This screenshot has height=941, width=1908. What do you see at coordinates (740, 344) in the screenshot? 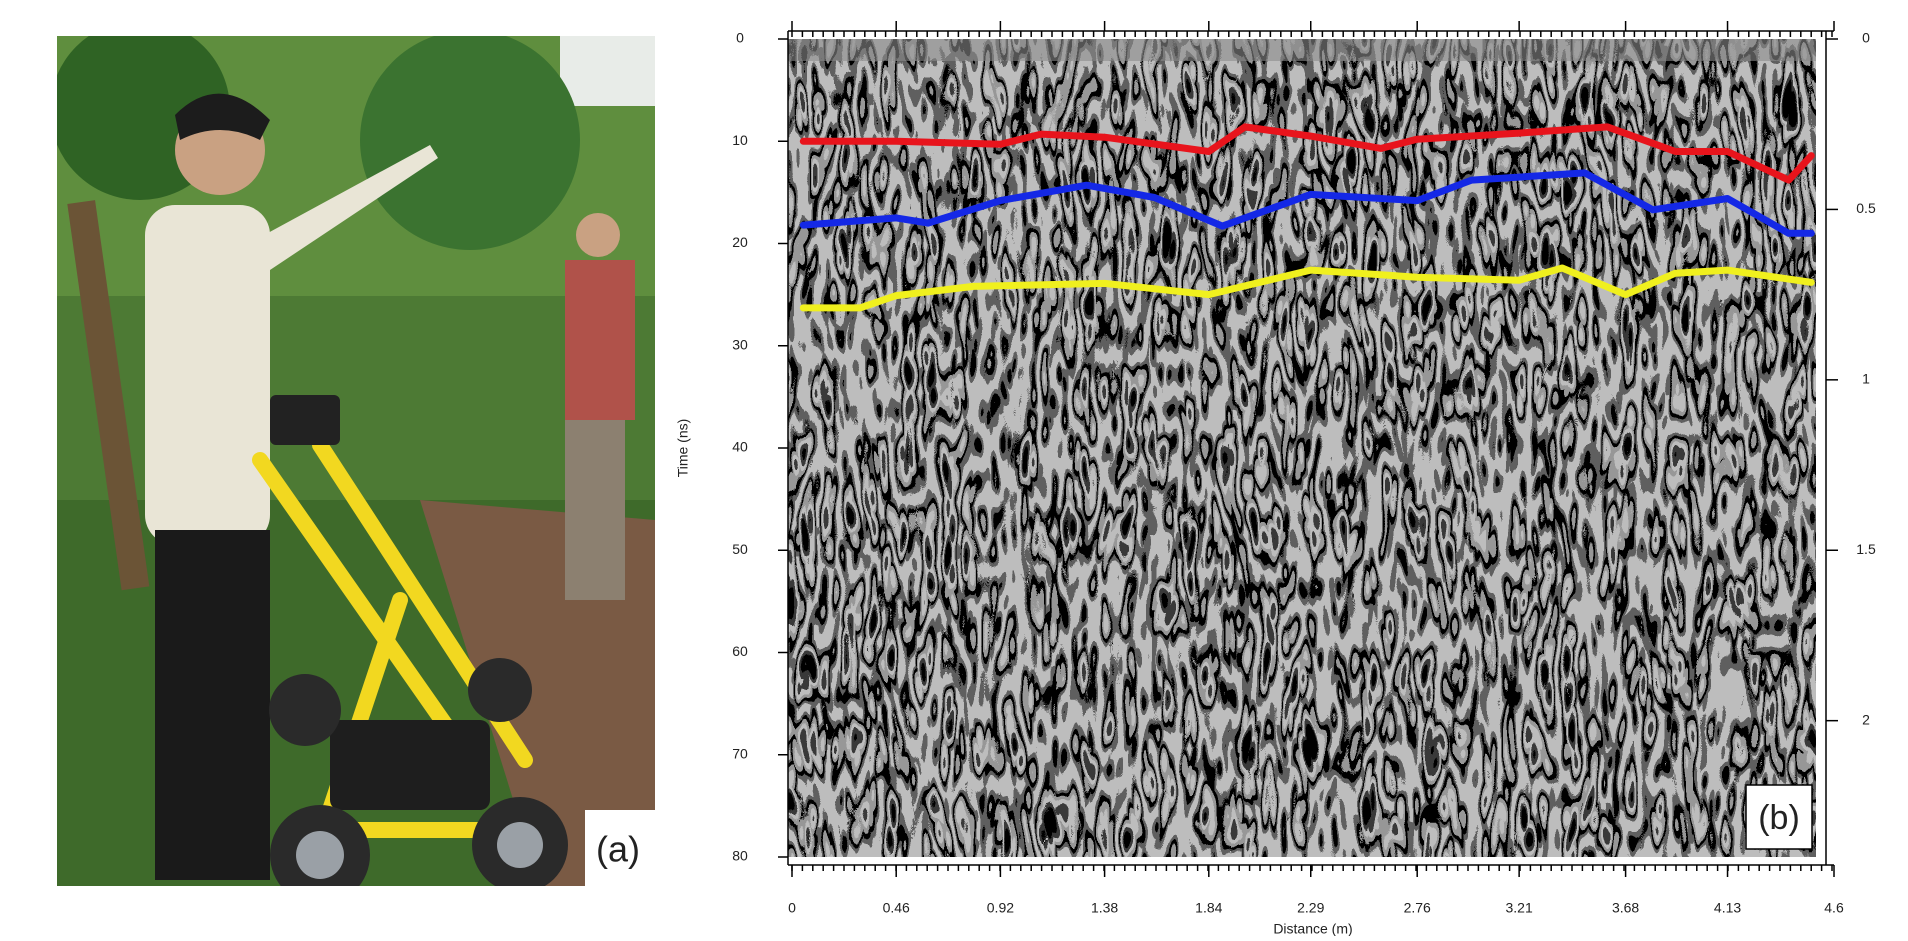
I see `y-tick-label: 30` at bounding box center [740, 344].